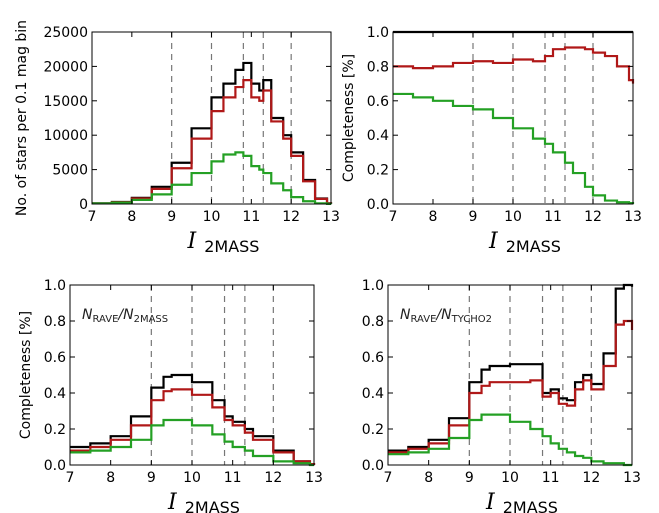  I want to click on y-tick-label: 15000, so click(65, 102).